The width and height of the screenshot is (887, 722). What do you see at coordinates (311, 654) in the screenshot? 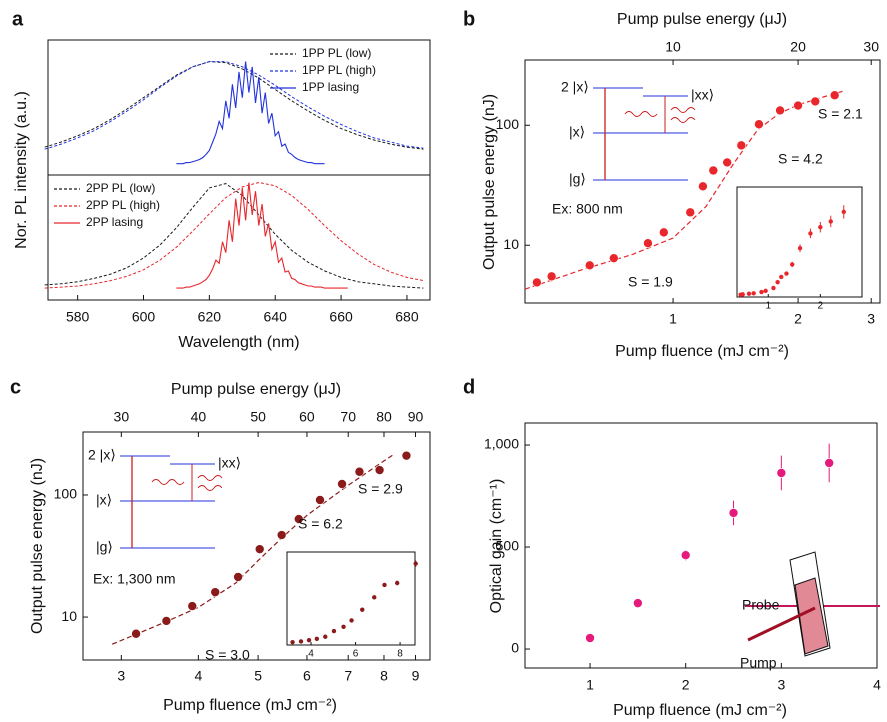
I see `inset-tick-label: 4` at bounding box center [311, 654].